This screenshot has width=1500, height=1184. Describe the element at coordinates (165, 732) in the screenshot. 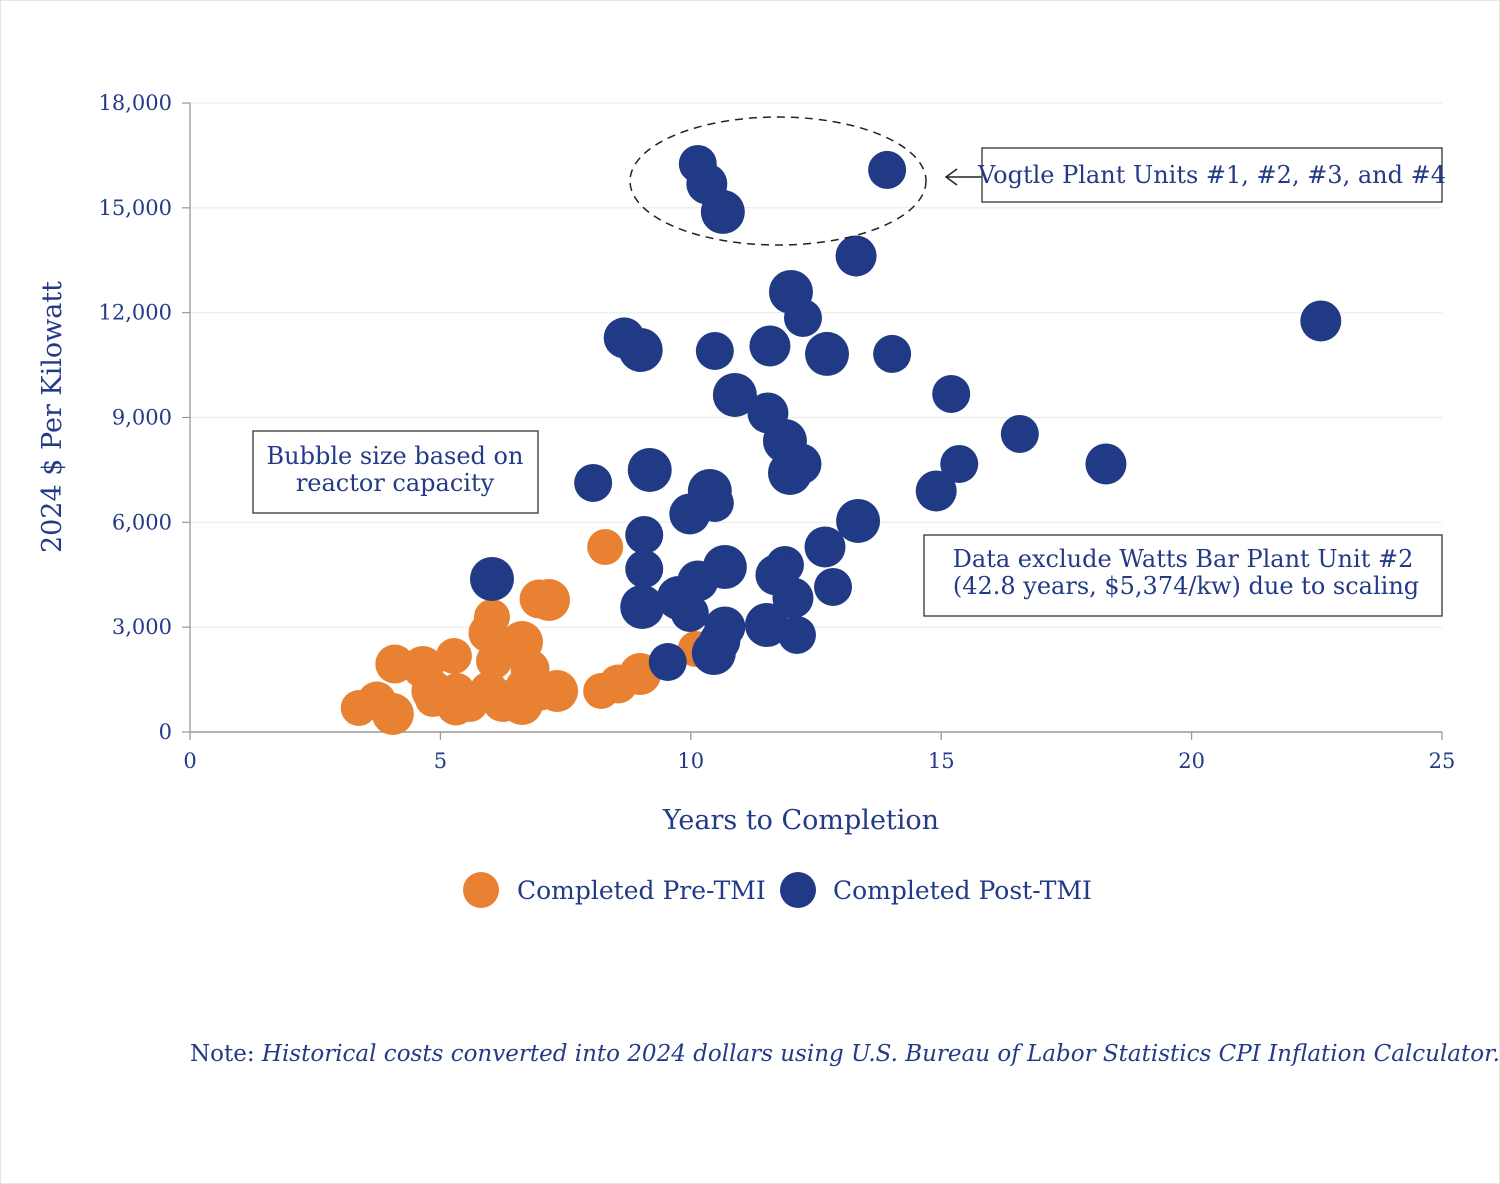

I see `y-tick-label: 0` at that location.